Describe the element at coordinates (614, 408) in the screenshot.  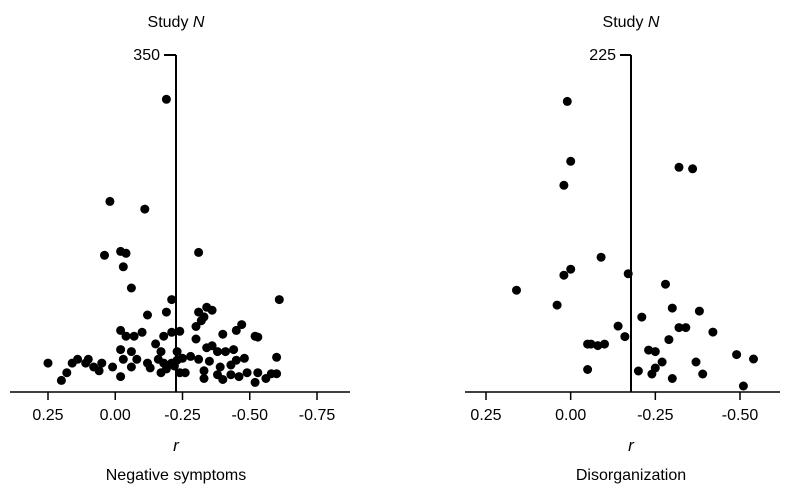
I see `x-ticks: 0.25 0.00 -0.25 -0.50` at that location.